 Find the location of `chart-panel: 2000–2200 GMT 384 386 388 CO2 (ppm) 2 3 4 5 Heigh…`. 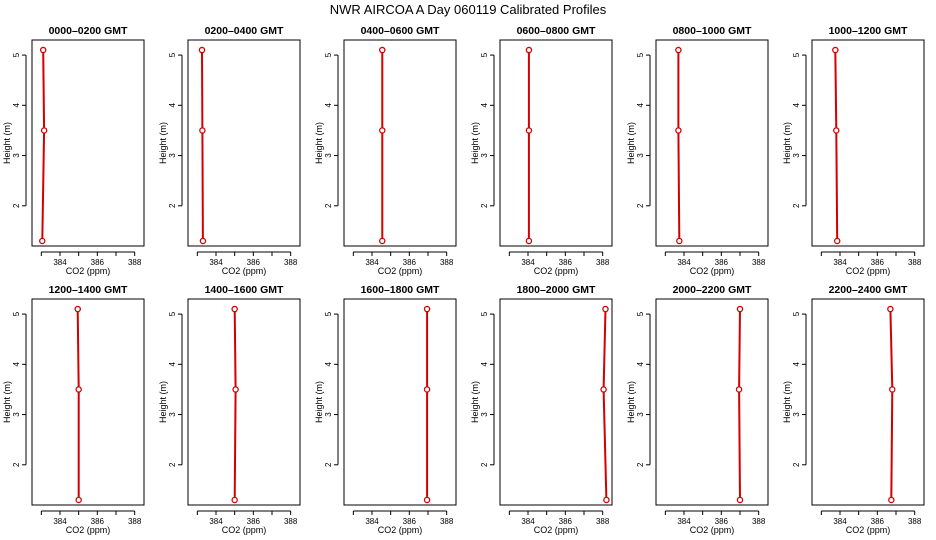

chart-panel: 2000–2200 GMT 384 386 388 CO2 (ppm) 2 3 4 5 Heigh… is located at coordinates (697, 409).